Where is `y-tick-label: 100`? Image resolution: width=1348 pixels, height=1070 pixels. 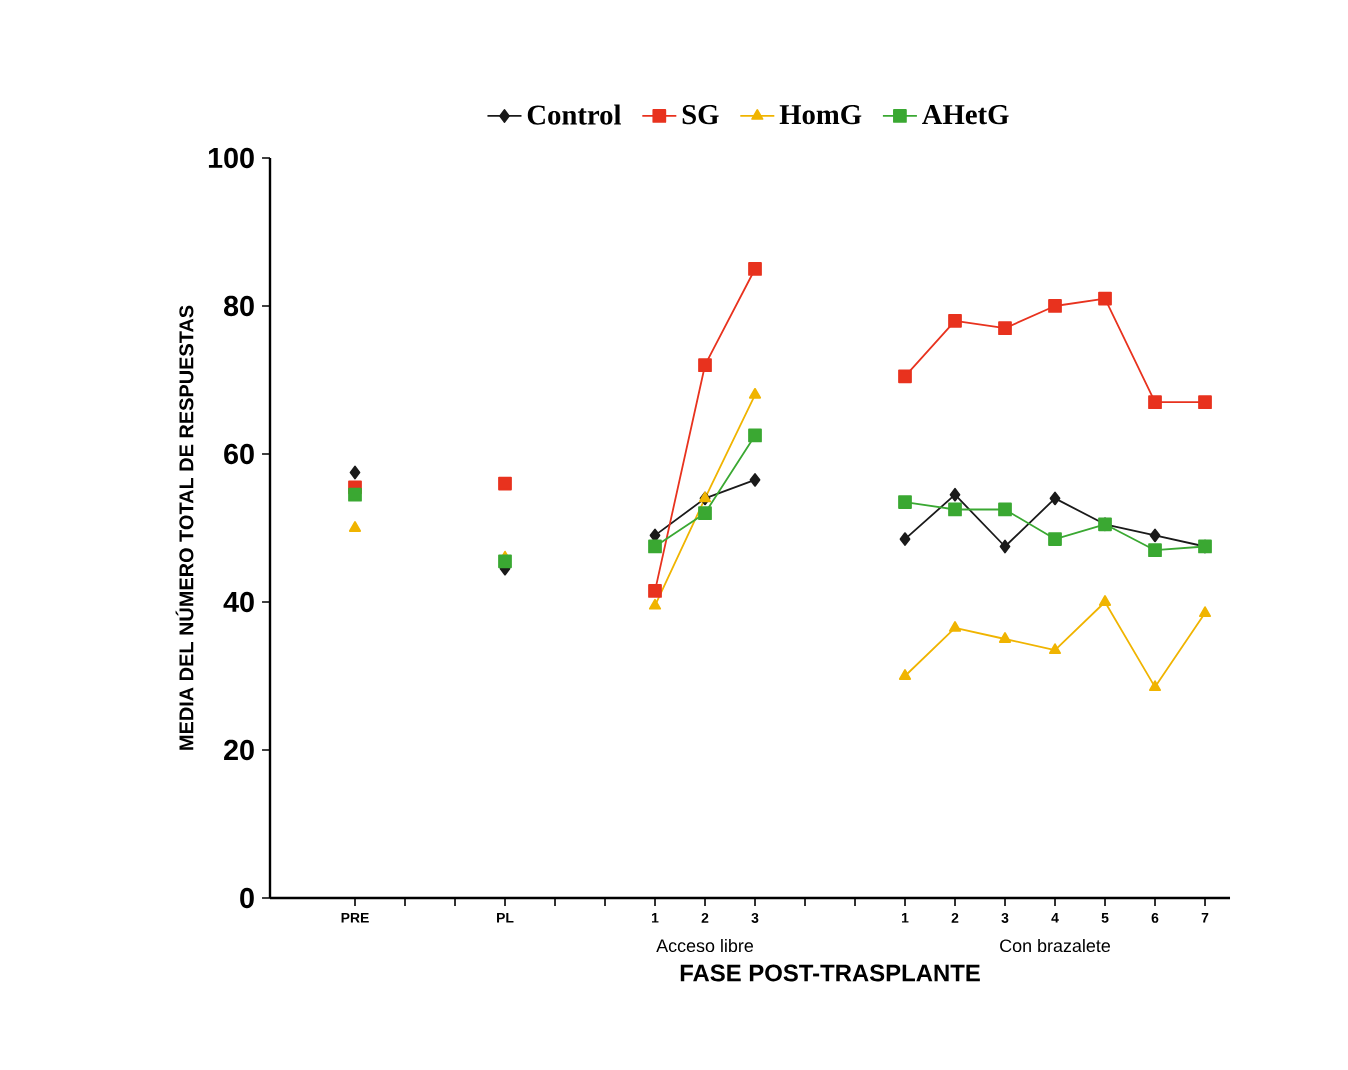 y-tick-label: 100 is located at coordinates (231, 158).